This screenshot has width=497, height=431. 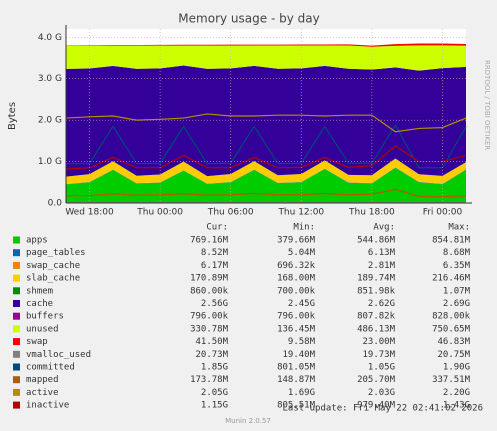 I want to click on legend-stat: 2.03G, so click(x=381, y=393).